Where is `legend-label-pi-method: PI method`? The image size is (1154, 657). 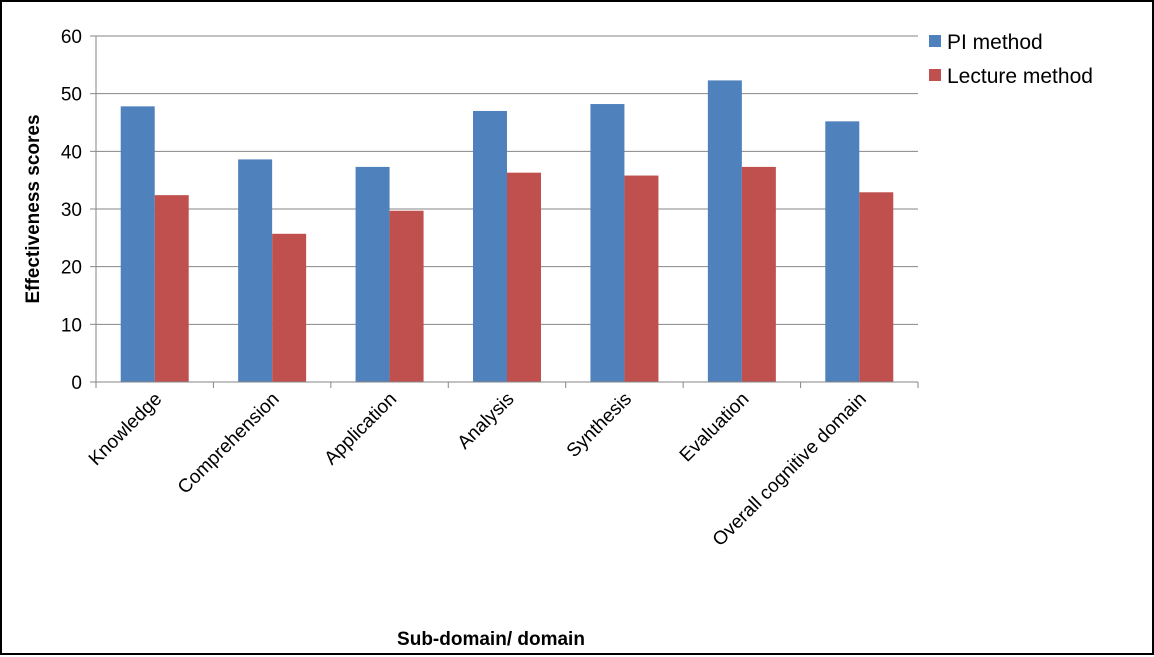 legend-label-pi-method: PI method is located at coordinates (995, 42).